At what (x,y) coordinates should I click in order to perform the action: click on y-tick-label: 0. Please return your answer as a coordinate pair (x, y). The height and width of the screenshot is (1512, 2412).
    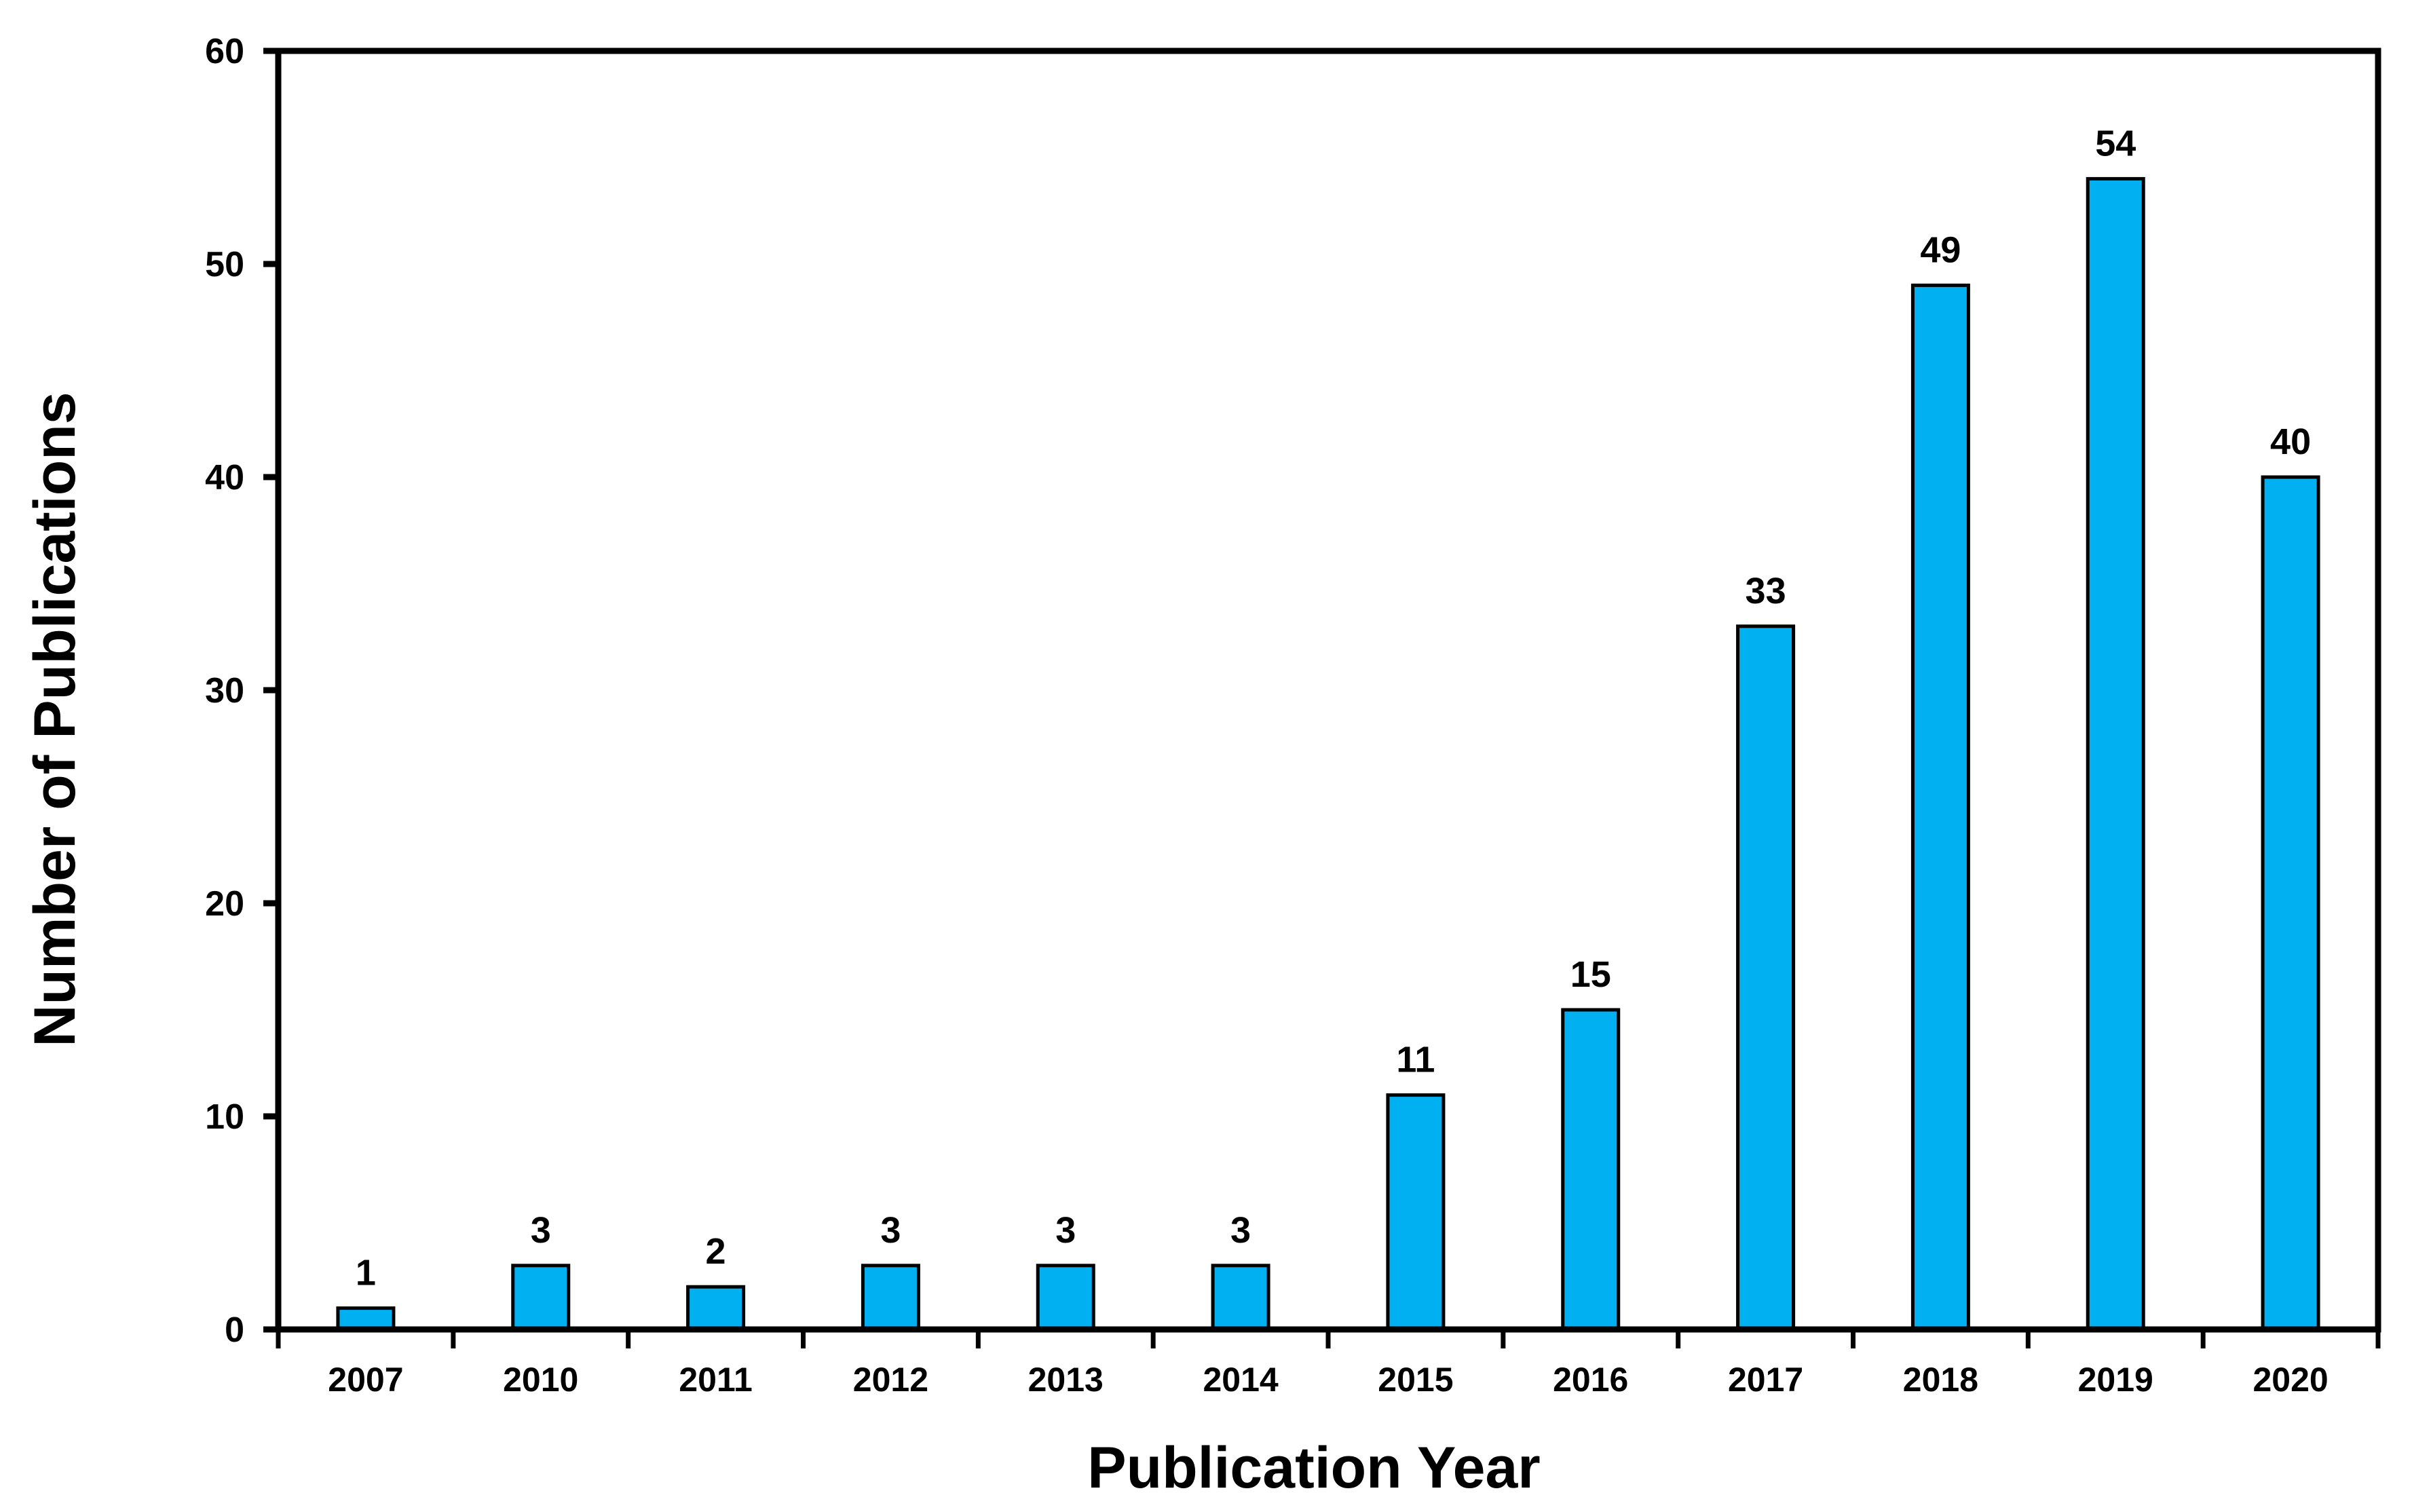
    Looking at the image, I should click on (234, 1330).